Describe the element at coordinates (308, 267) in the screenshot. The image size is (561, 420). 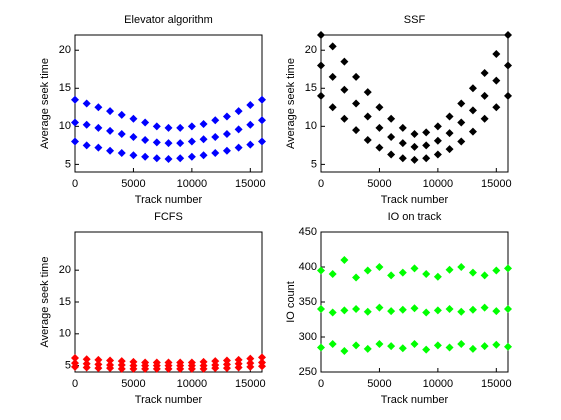
I see `y-tick-label: 400` at that location.